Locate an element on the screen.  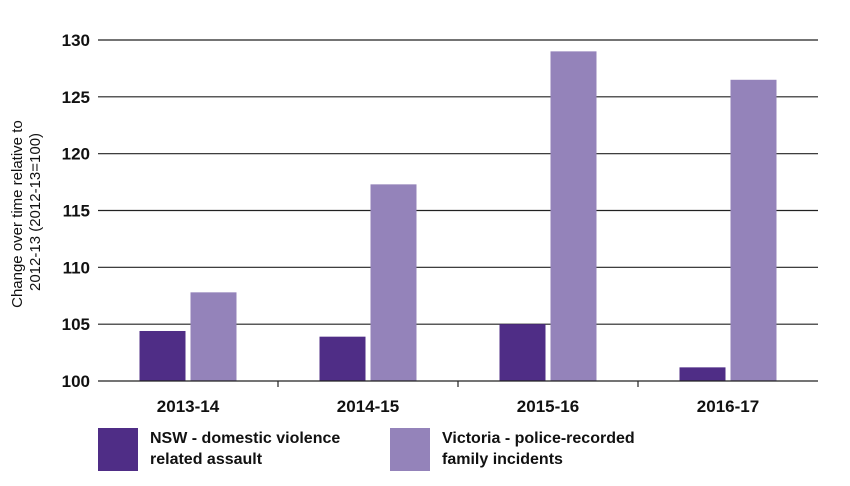
x-category-label-2016-17: 2016-17 is located at coordinates (728, 406).